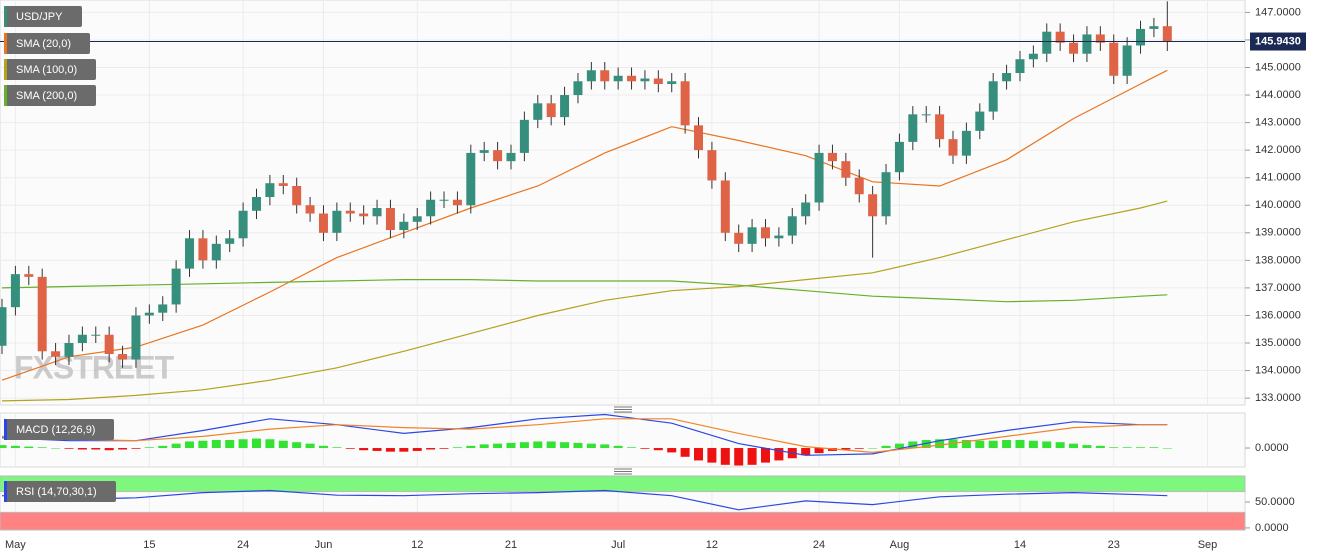 The height and width of the screenshot is (555, 1323). I want to click on y-tick-label: 145.0000, so click(1278, 67).